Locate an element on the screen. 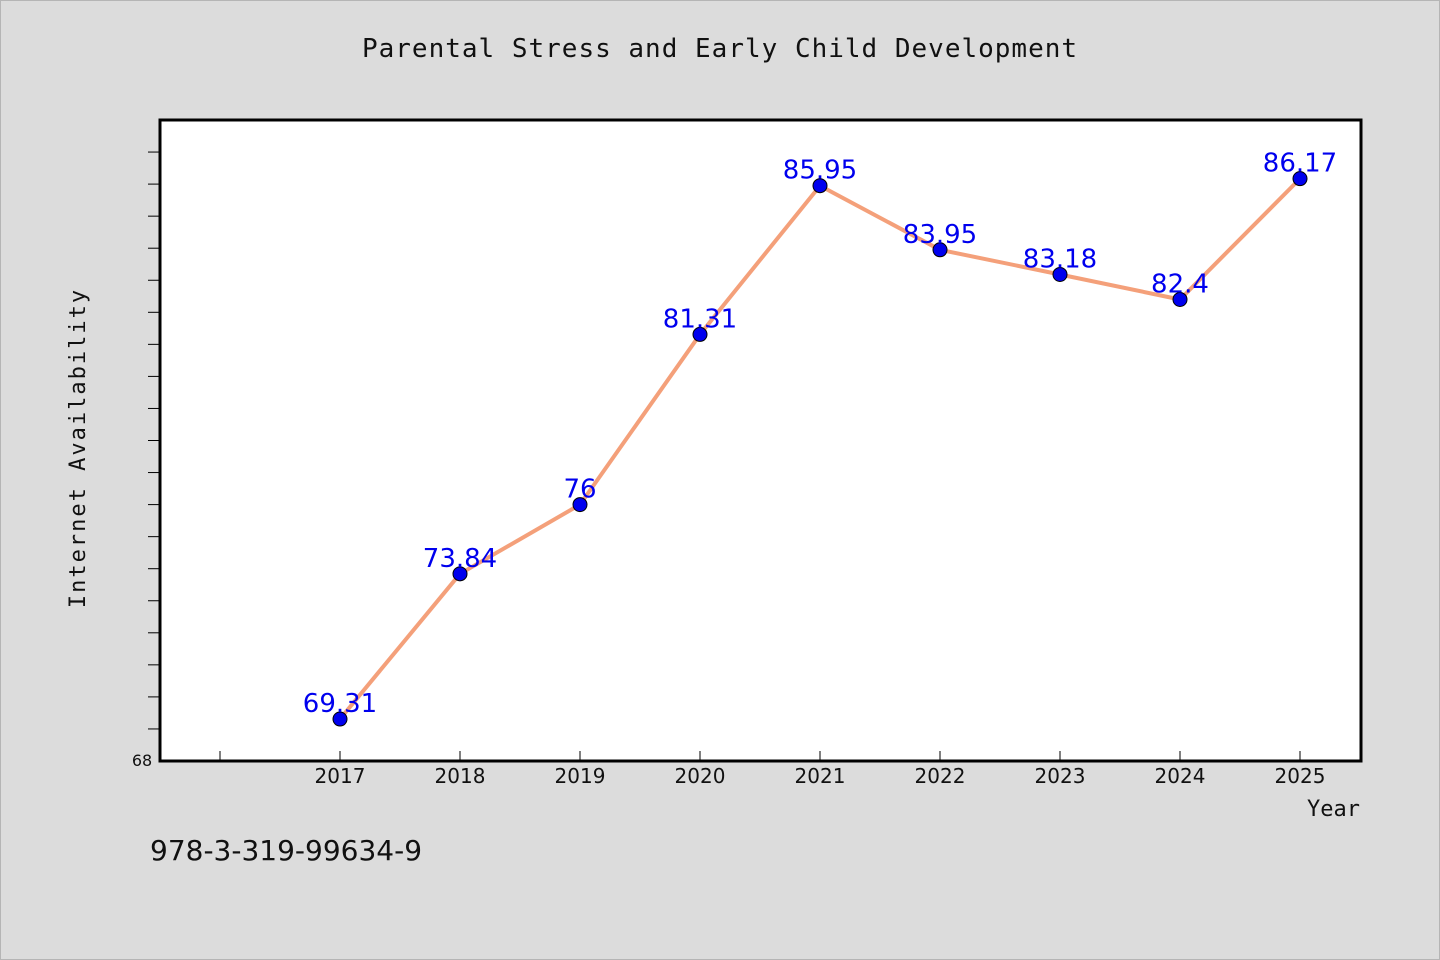 This screenshot has width=1440, height=960. x-tick-label: 2017 is located at coordinates (340, 776).